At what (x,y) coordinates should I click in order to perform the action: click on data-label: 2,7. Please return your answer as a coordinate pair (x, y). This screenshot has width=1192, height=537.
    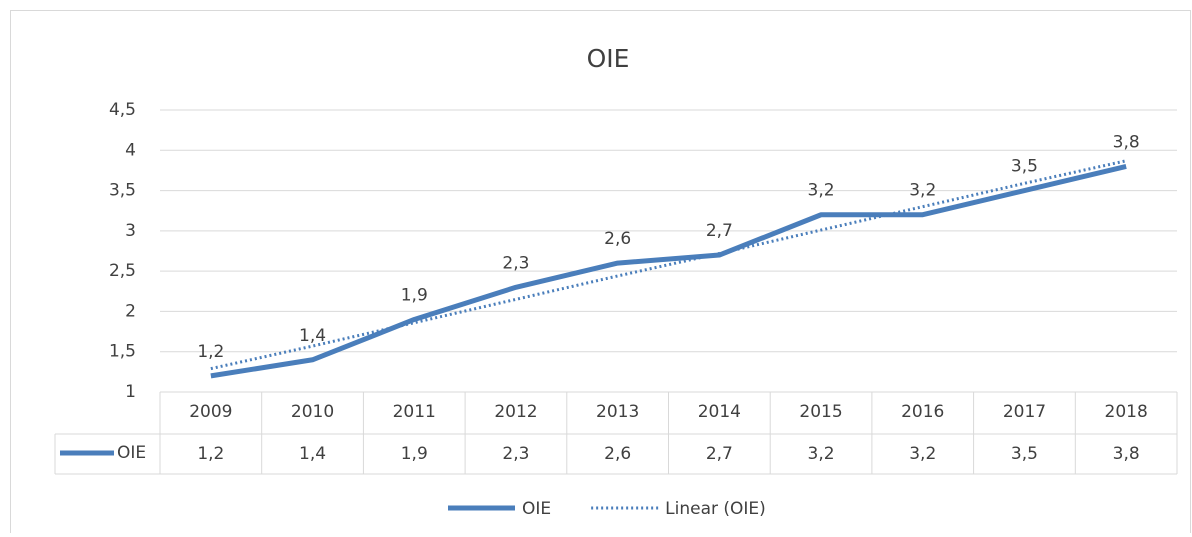
    Looking at the image, I should click on (719, 231).